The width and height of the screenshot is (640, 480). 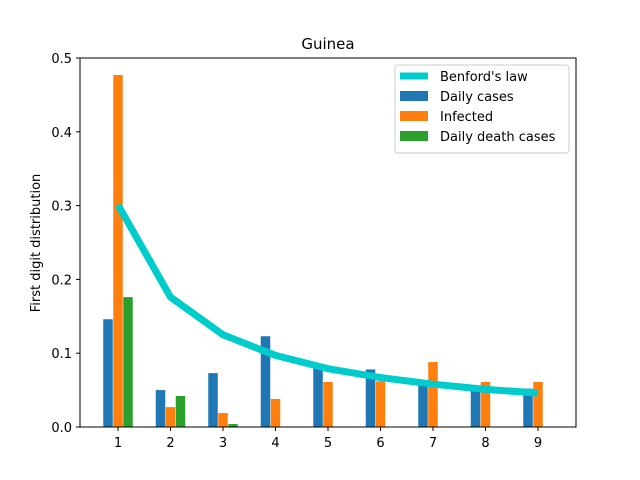 What do you see at coordinates (61, 354) in the screenshot?
I see `y-tick-label: 0.1` at bounding box center [61, 354].